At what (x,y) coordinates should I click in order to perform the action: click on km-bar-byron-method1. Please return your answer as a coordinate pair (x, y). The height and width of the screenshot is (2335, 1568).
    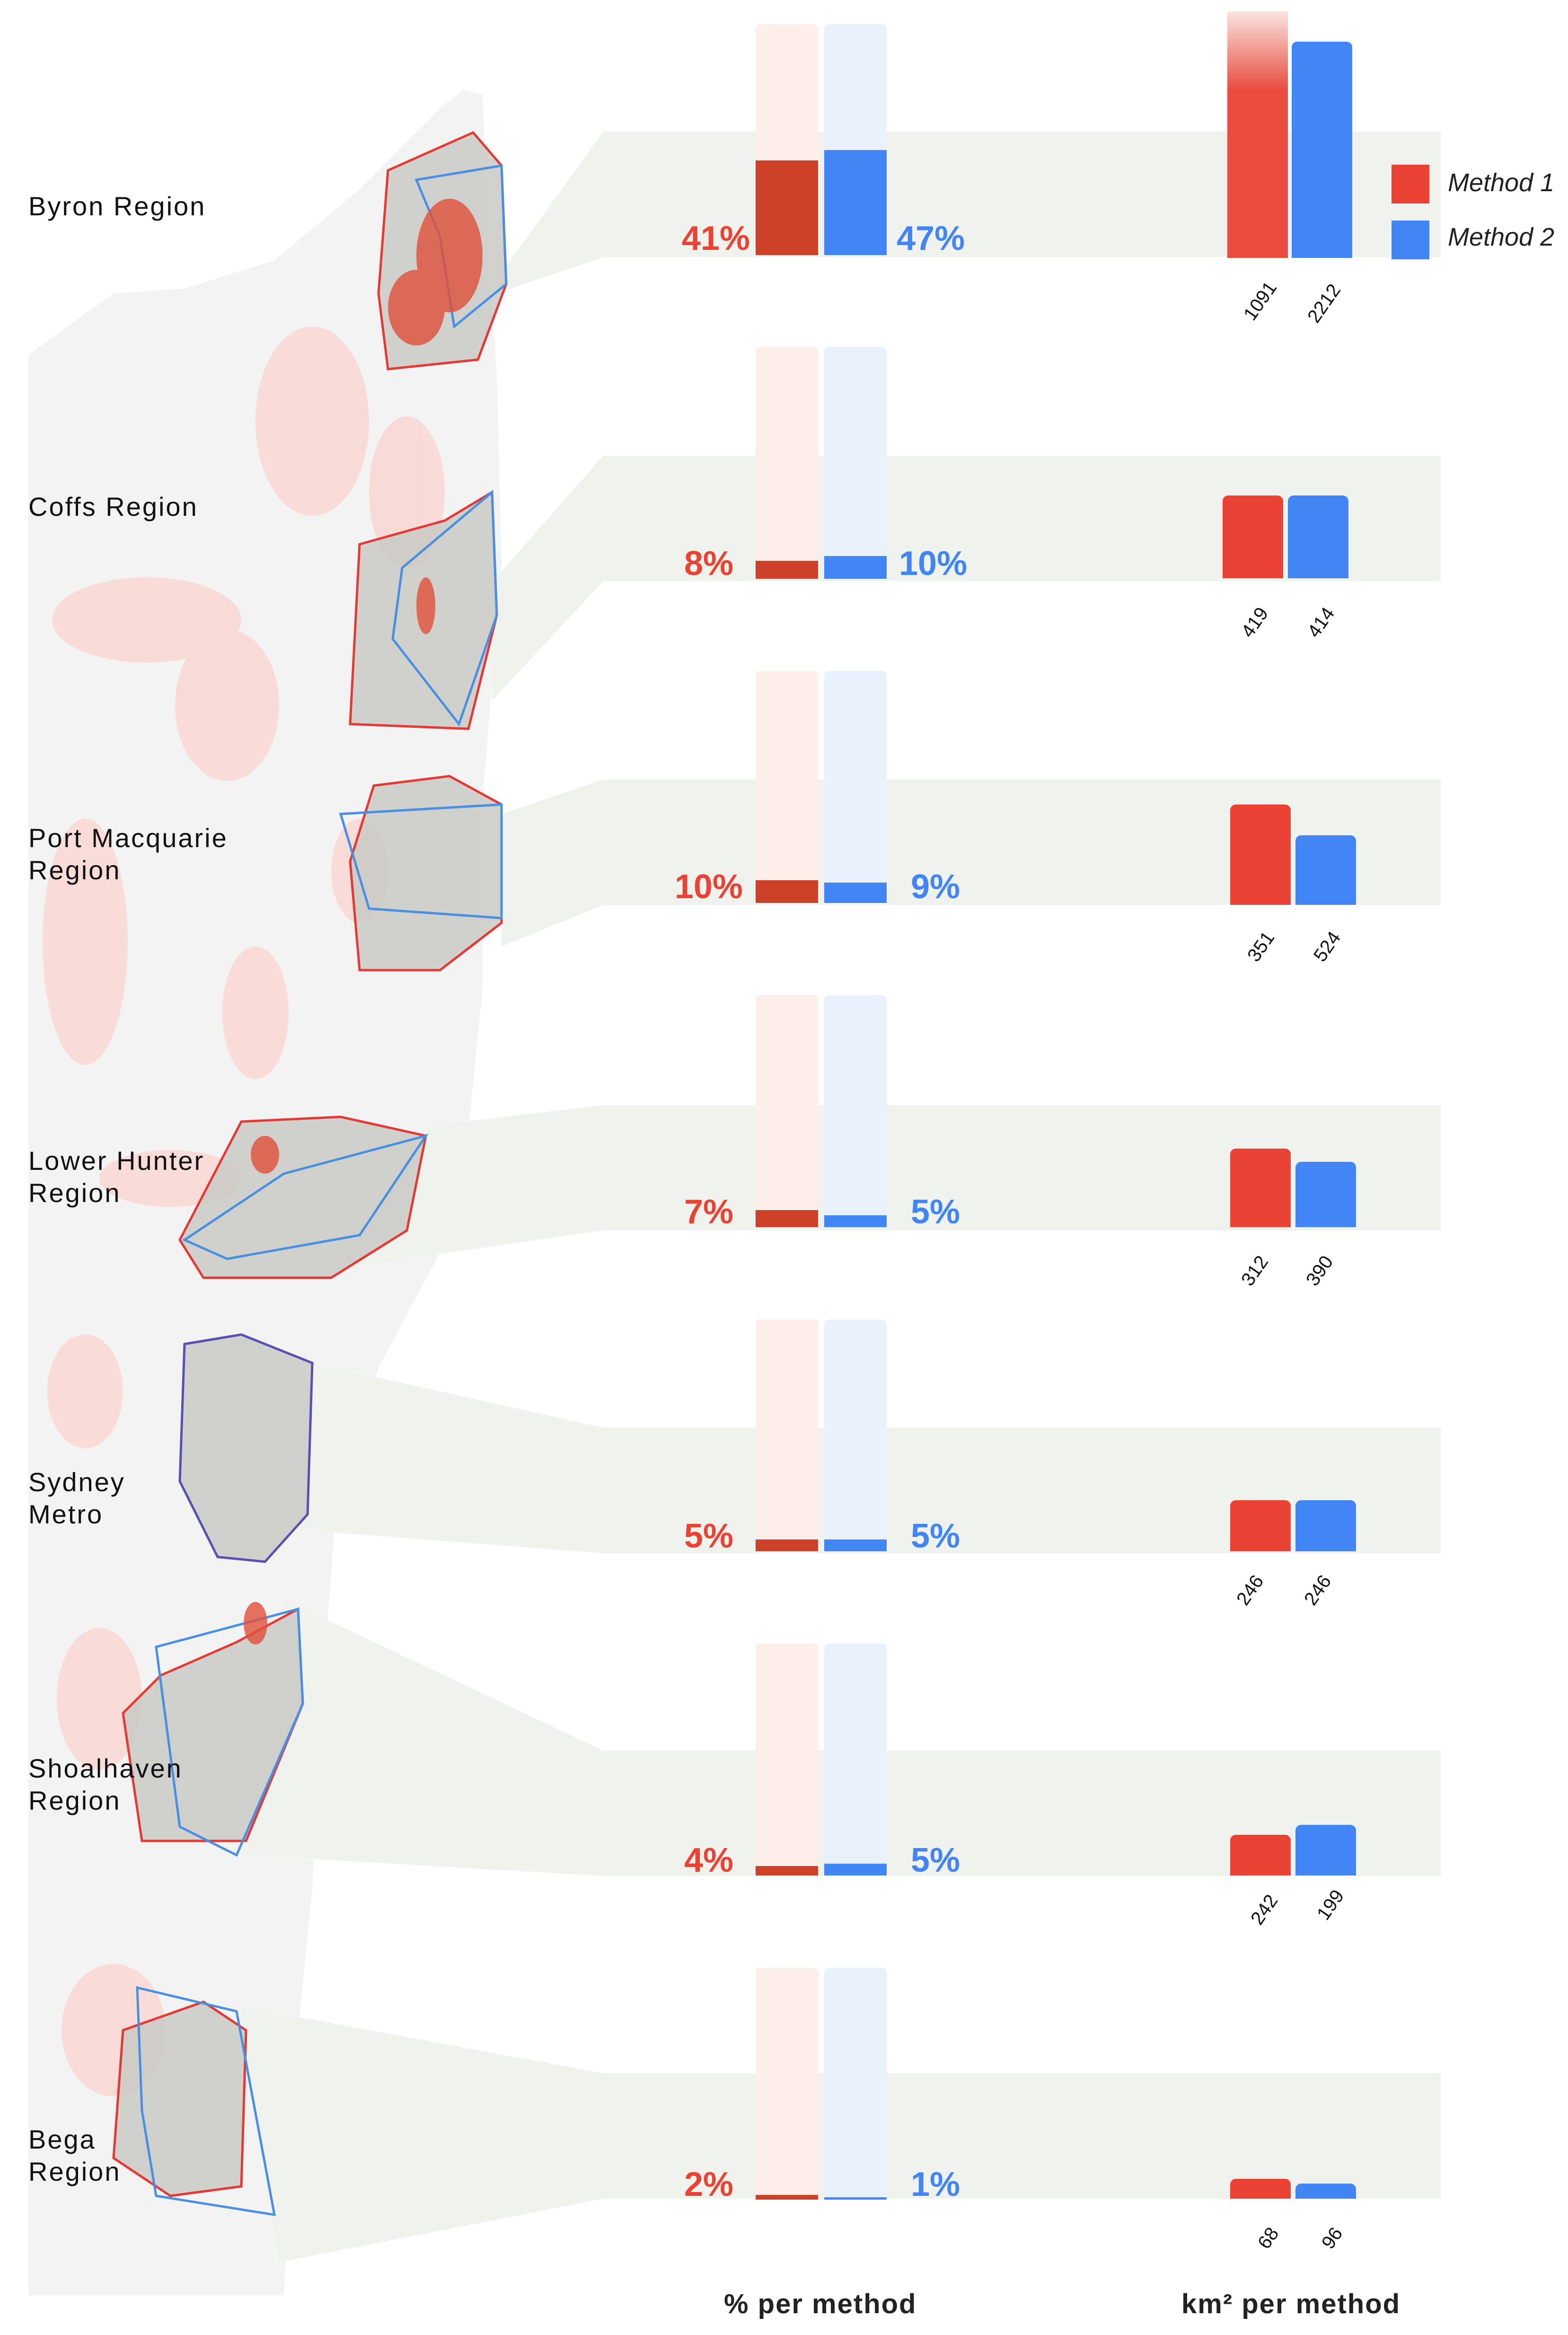
    Looking at the image, I should click on (1257, 134).